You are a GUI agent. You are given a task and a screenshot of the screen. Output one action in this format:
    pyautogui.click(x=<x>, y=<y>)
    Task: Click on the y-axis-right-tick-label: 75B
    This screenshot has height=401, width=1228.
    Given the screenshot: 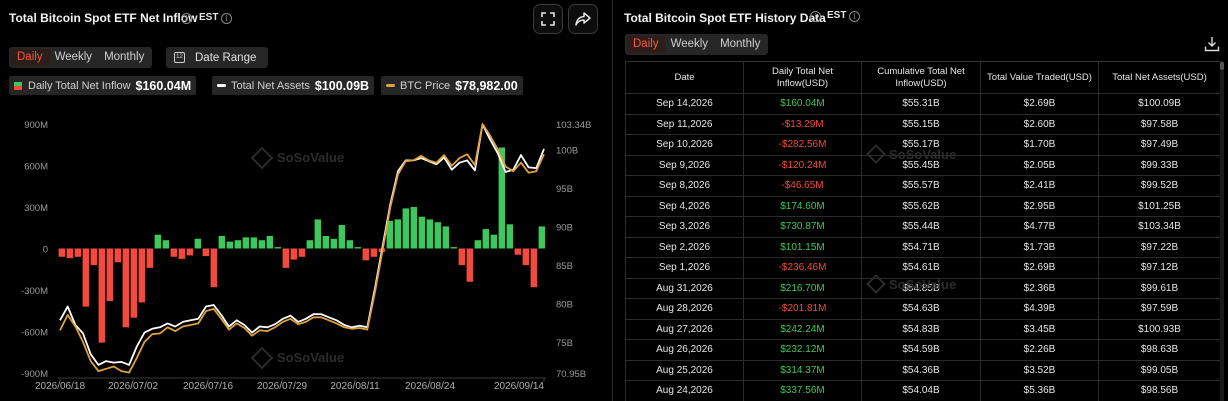 What is the action you would take?
    pyautogui.click(x=564, y=343)
    